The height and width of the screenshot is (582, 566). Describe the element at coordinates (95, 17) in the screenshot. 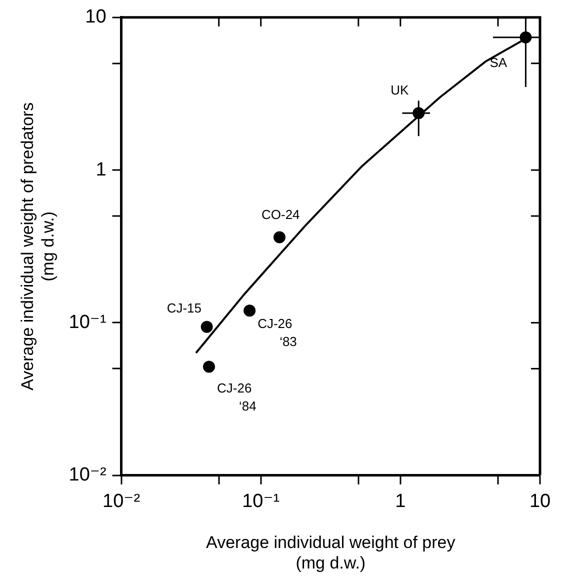

I see `y-tick-label: 10` at that location.